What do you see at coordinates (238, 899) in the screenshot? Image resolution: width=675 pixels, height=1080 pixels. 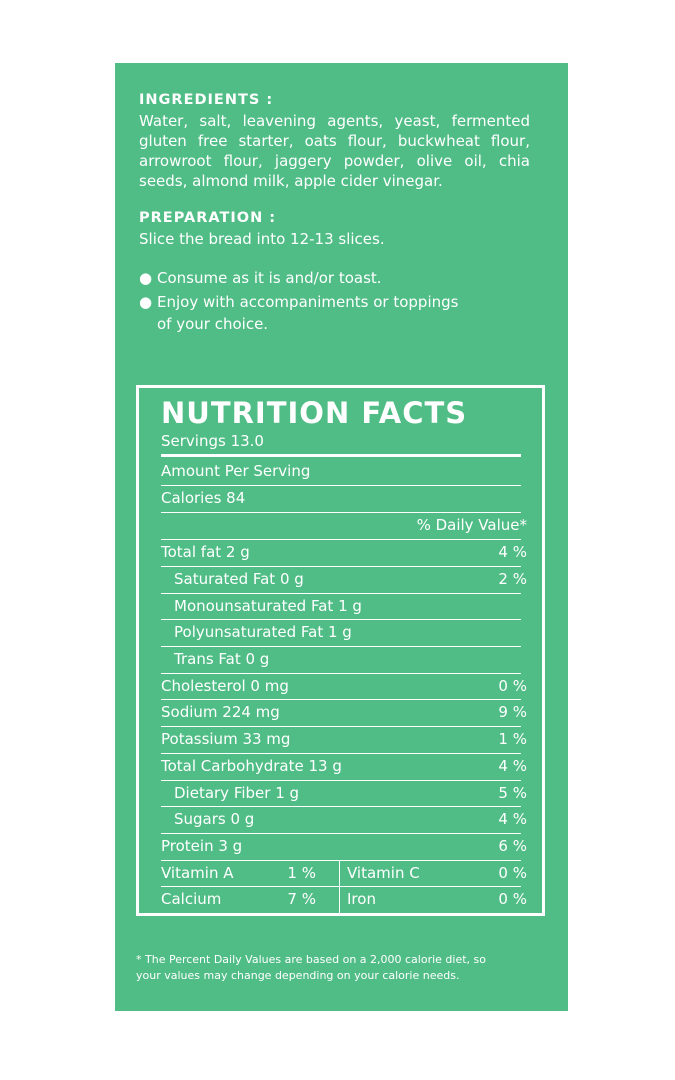 I see `calcium-cell: Calcium 7 %` at bounding box center [238, 899].